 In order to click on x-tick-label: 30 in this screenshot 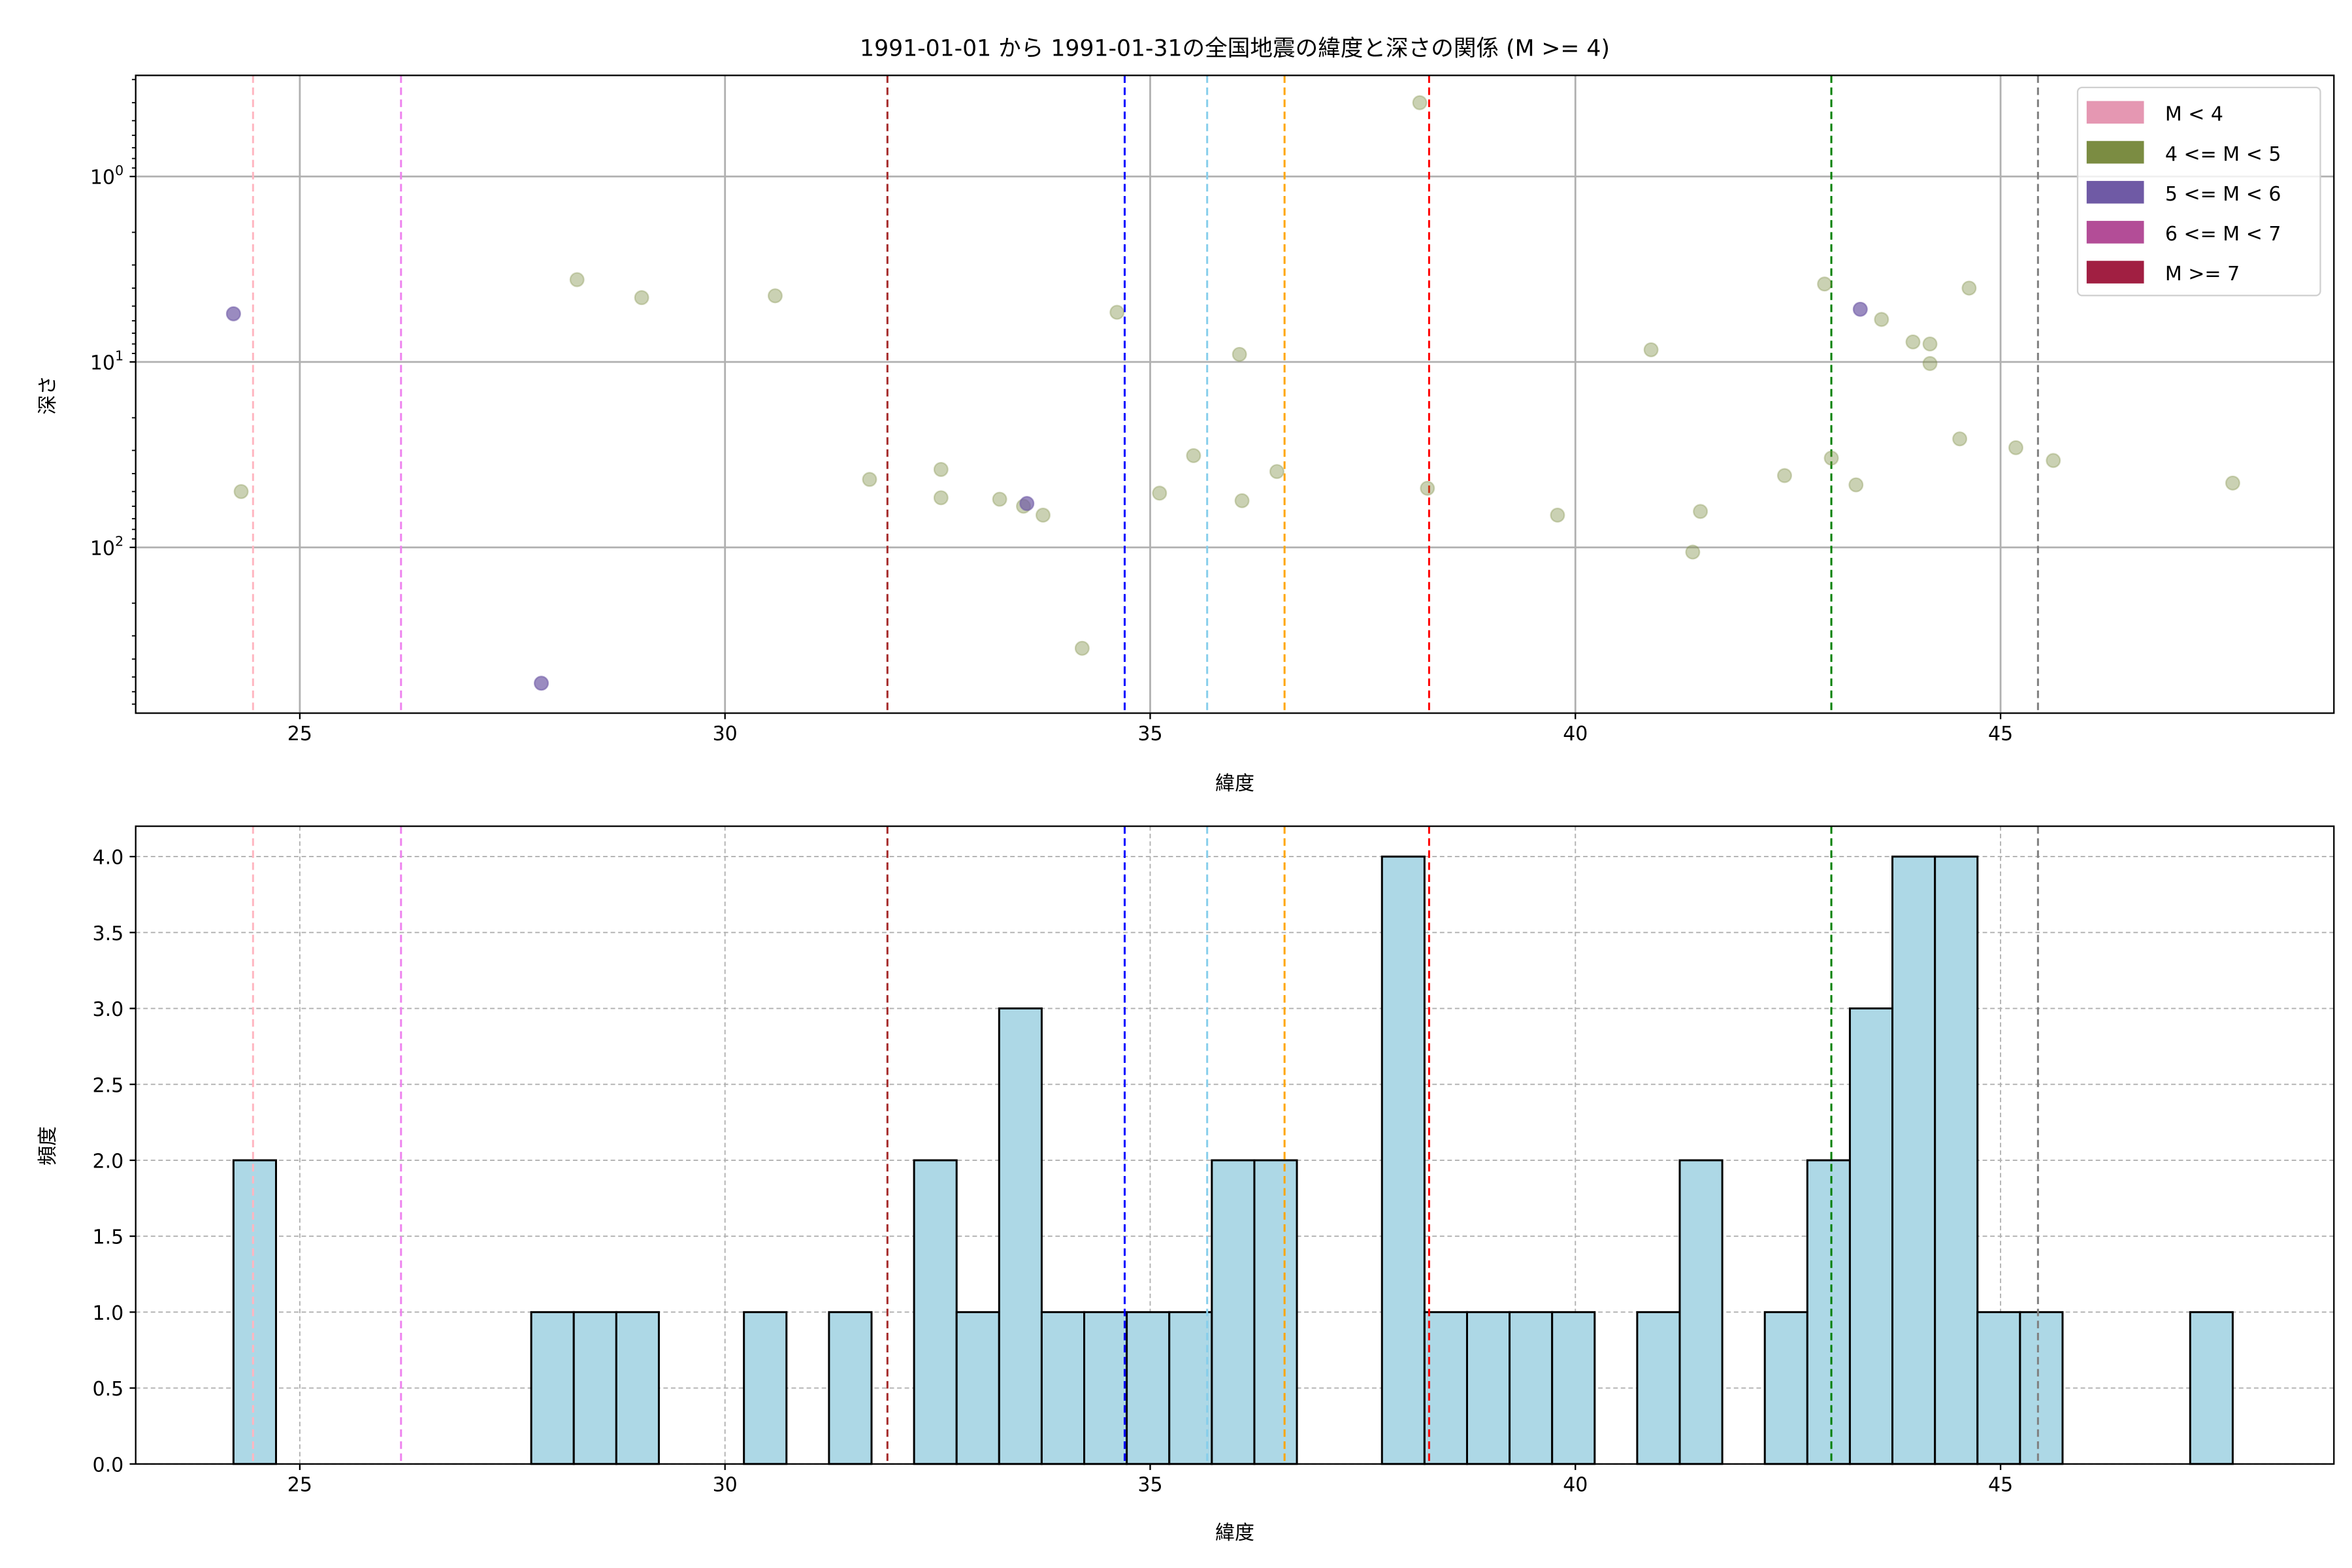, I will do `click(725, 1484)`.